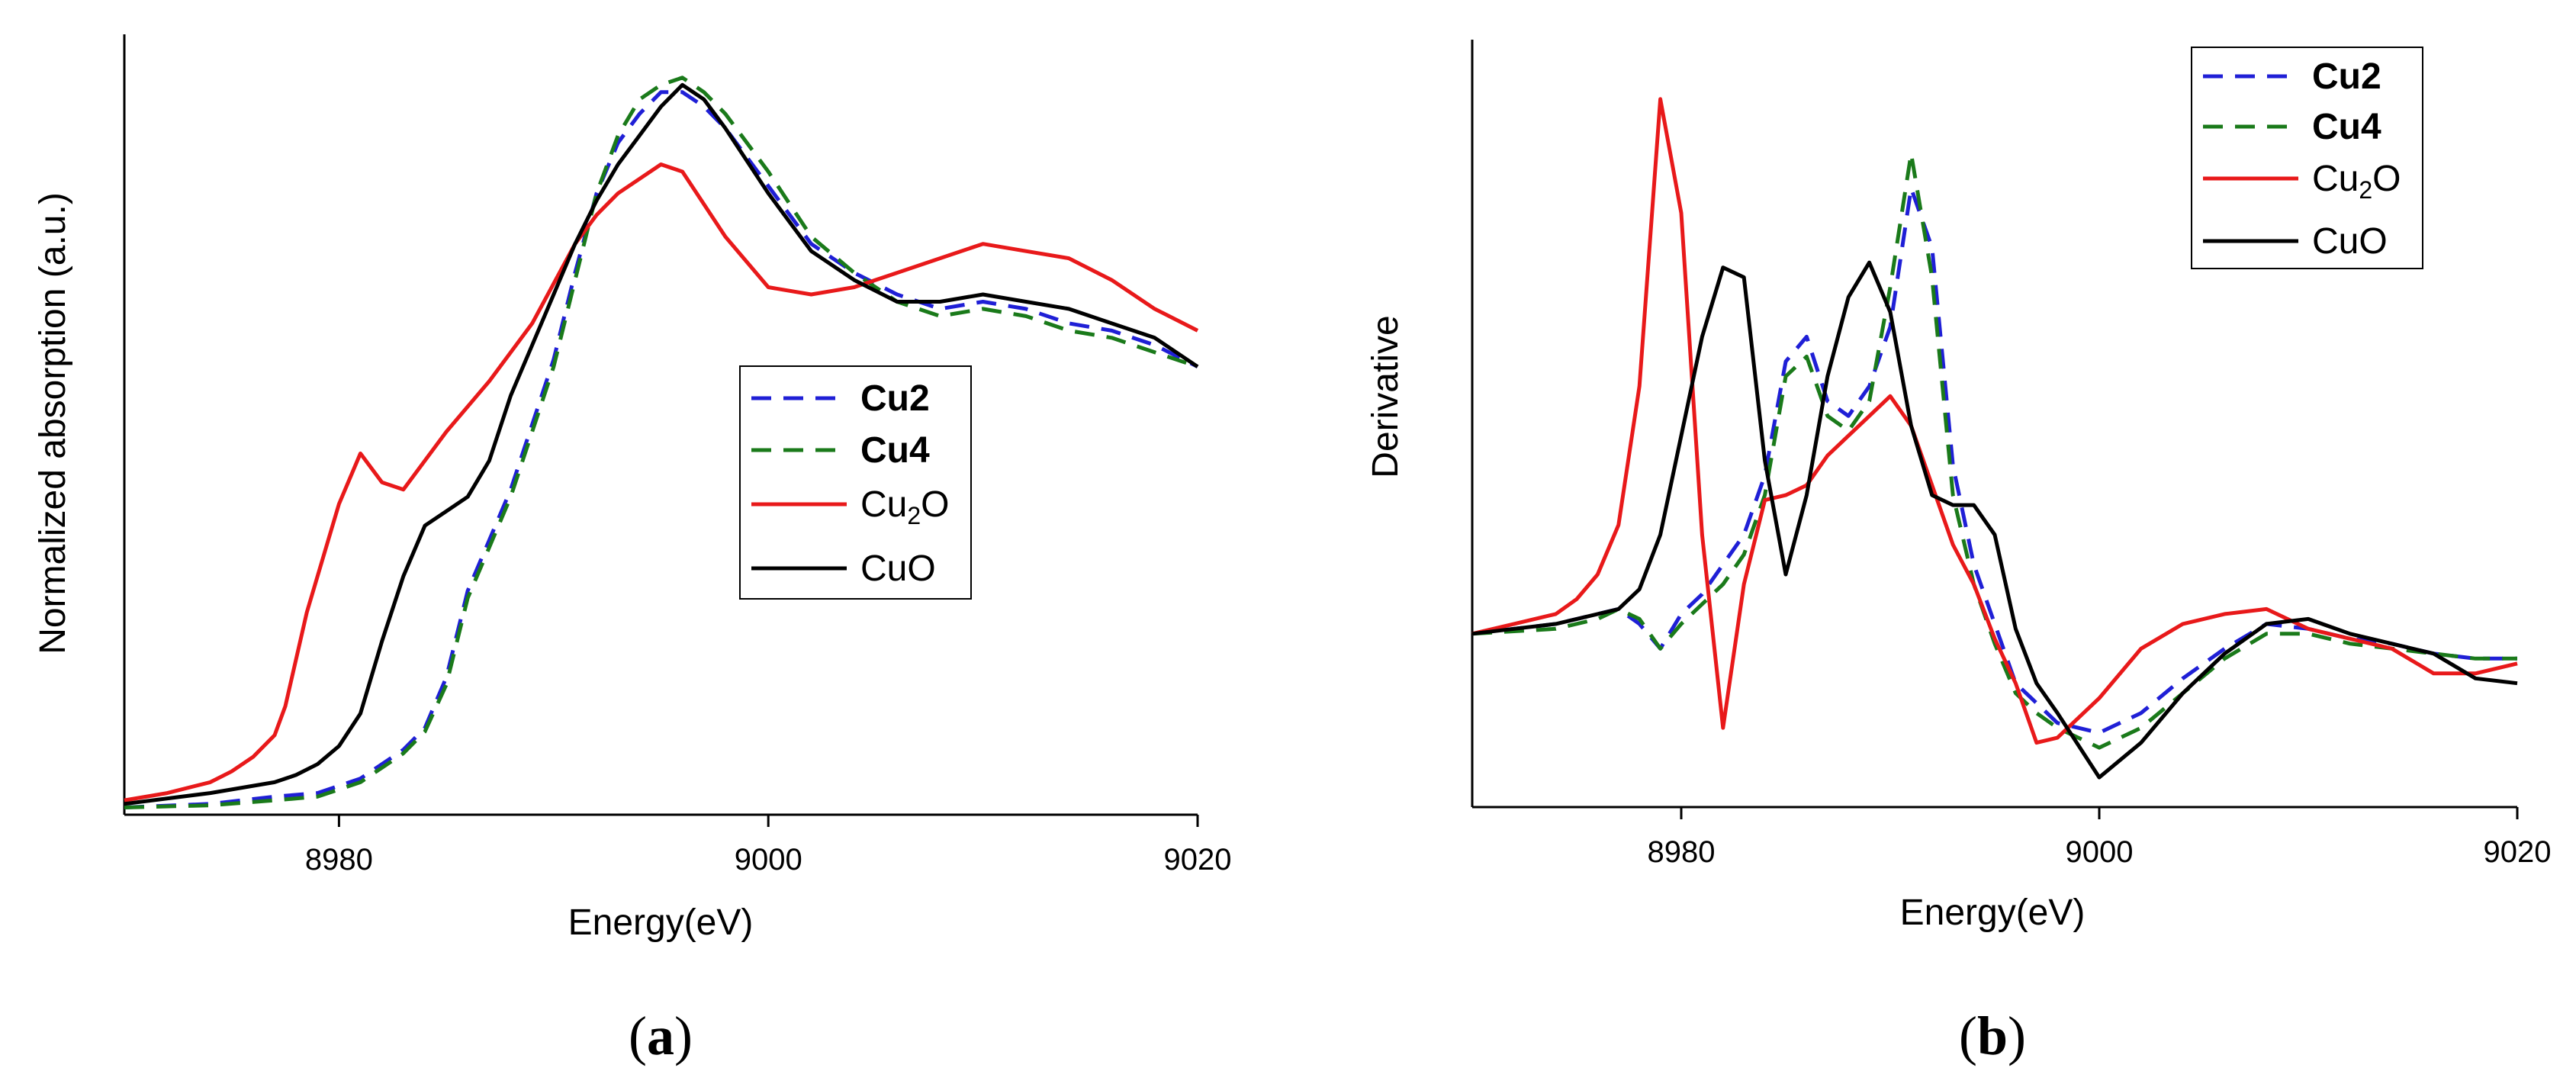 The width and height of the screenshot is (2576, 1084). Describe the element at coordinates (895, 398) in the screenshot. I see `panel-a-legend-label-cu2: Cu2` at that location.